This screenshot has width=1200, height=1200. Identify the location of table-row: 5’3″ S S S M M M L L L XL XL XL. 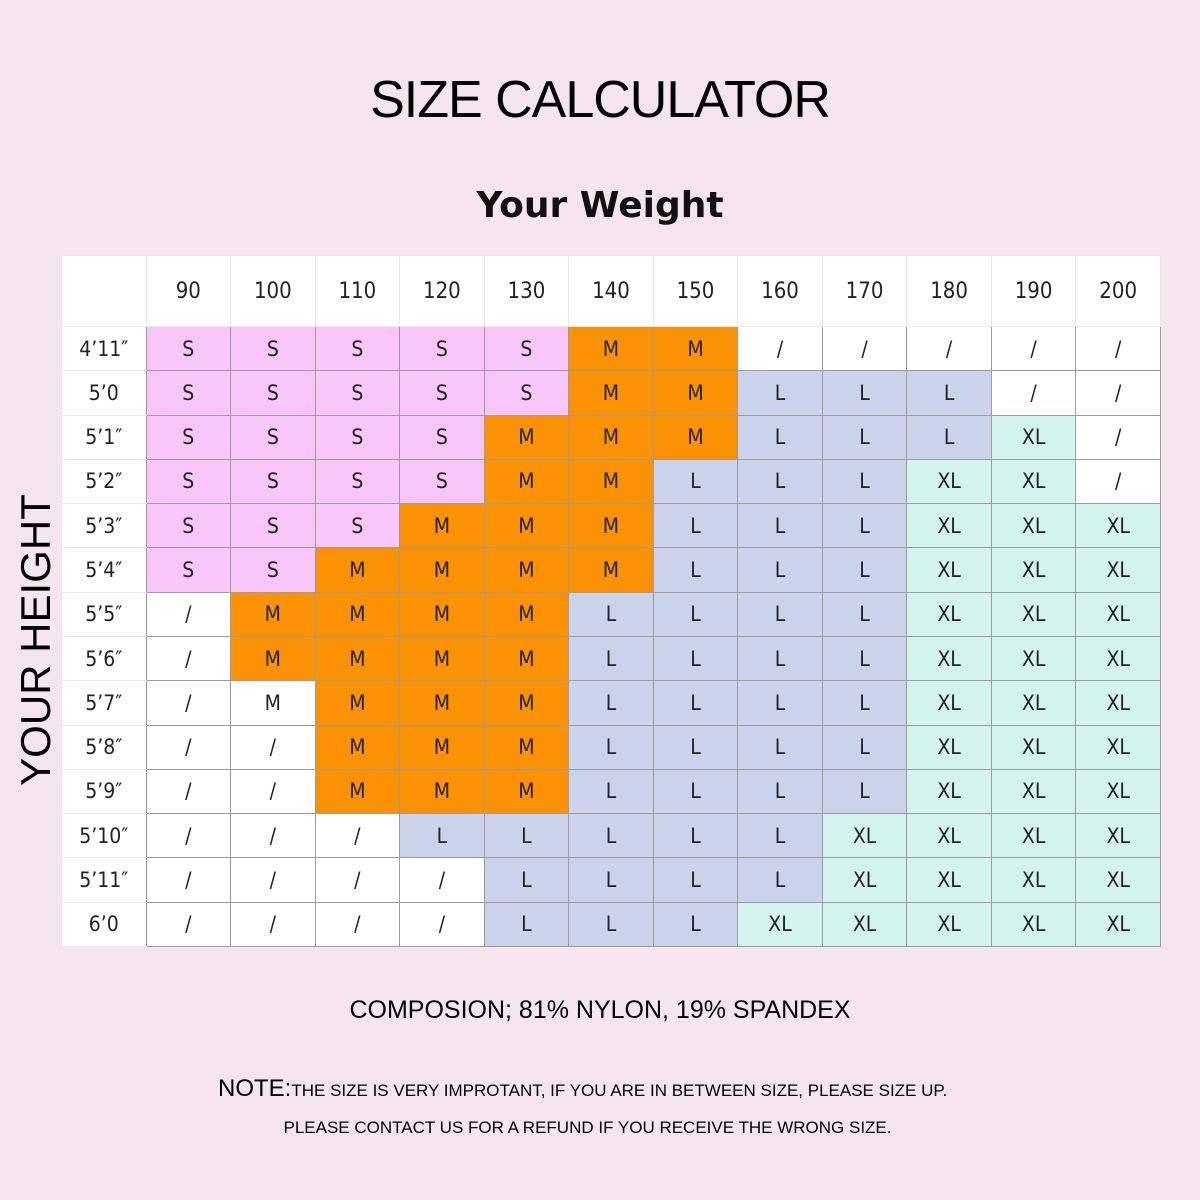
(611, 526).